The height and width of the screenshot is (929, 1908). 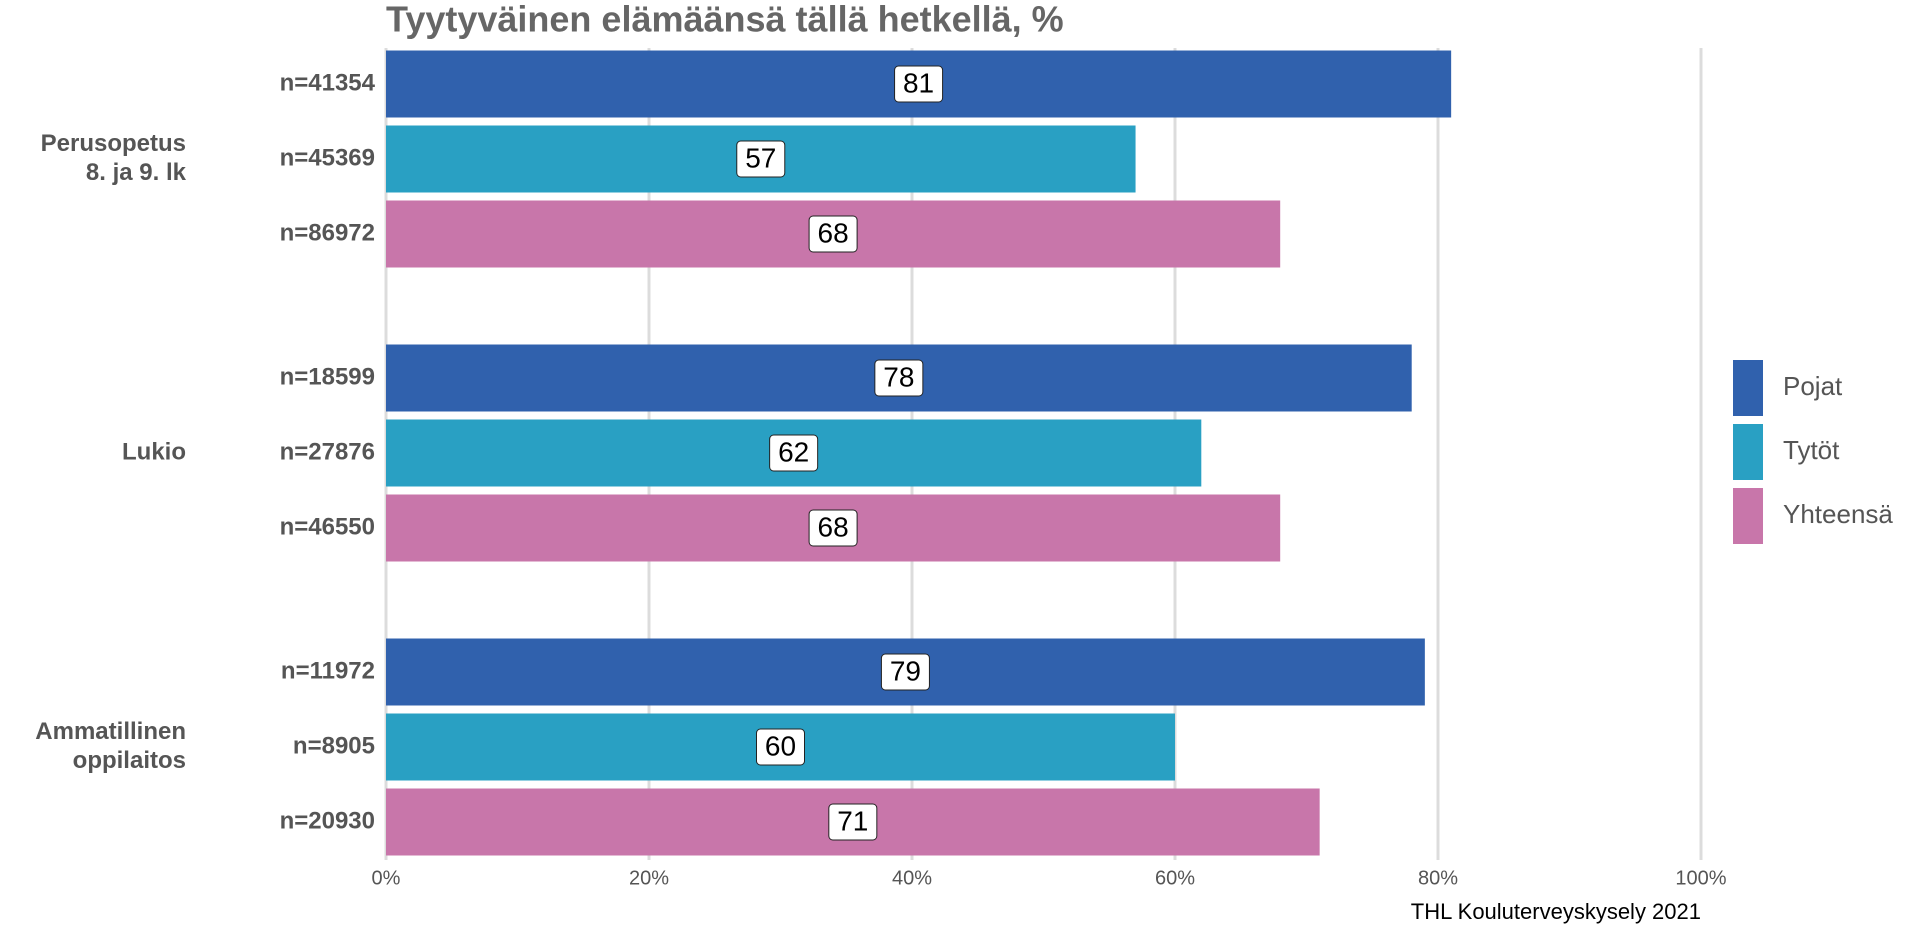 What do you see at coordinates (110, 731) in the screenshot?
I see `category-label: Ammatillinen` at bounding box center [110, 731].